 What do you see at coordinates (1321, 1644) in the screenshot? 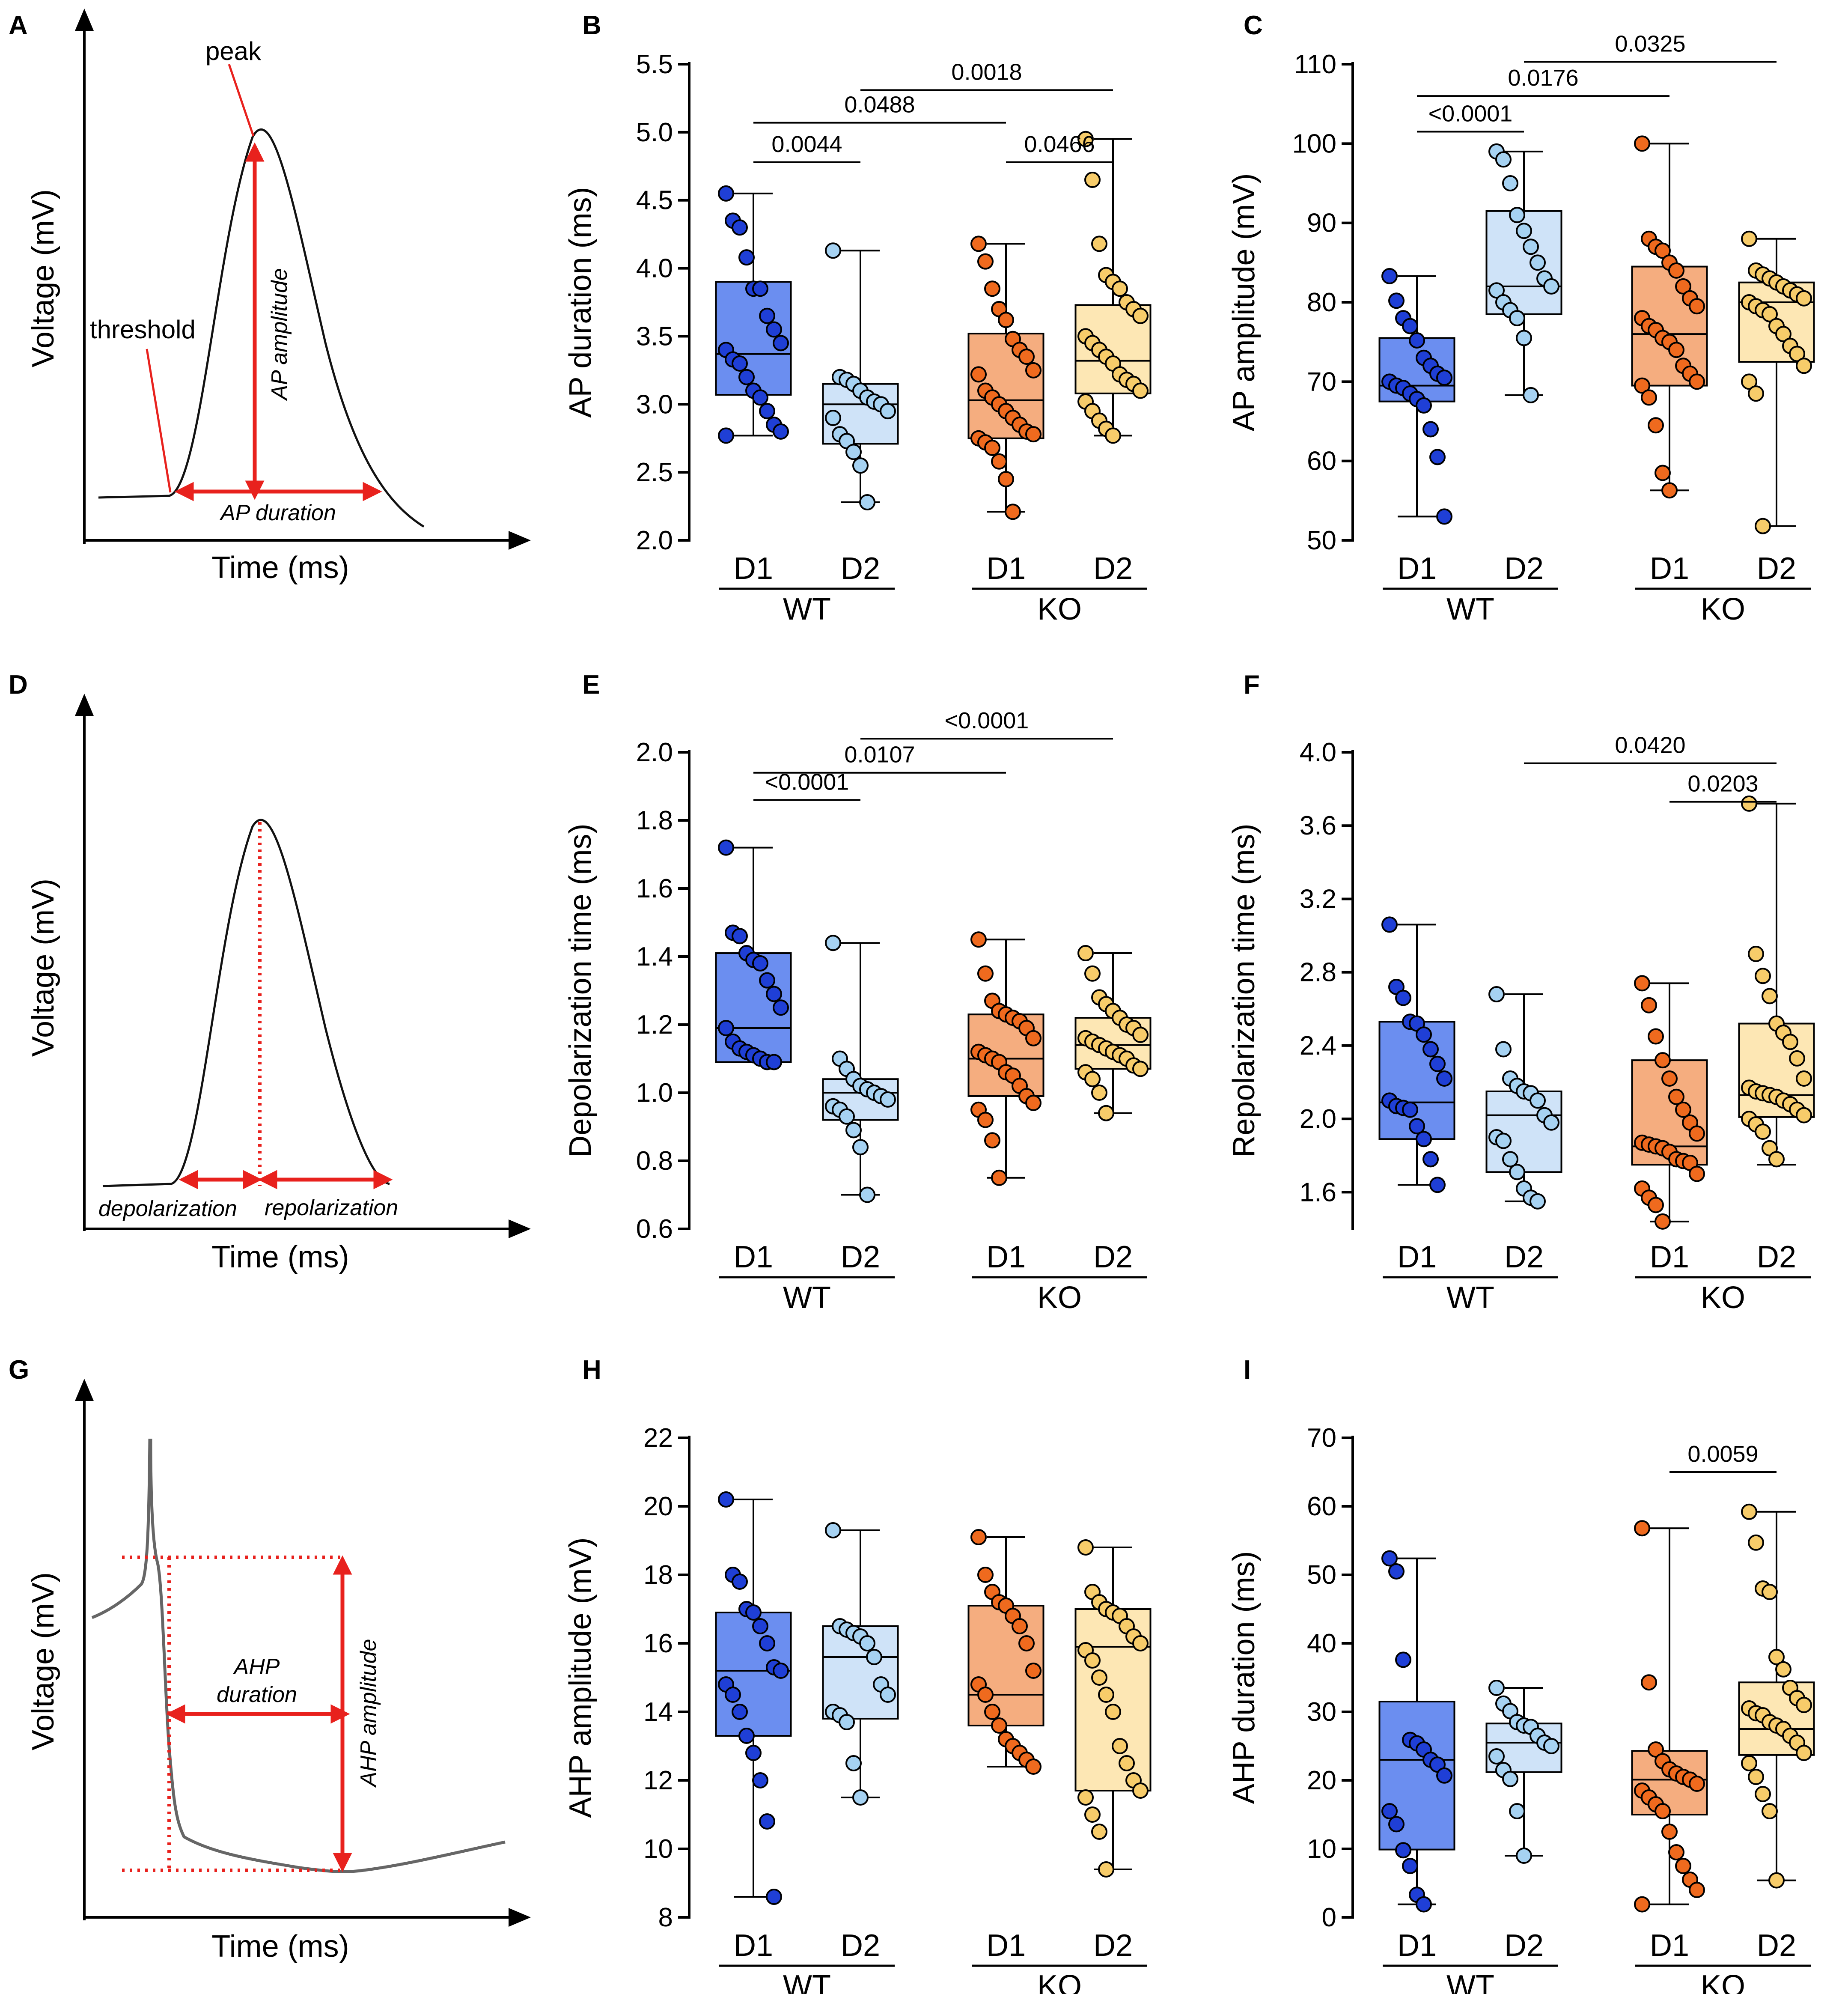
I see `i-y-tick-label: 40` at bounding box center [1321, 1644].